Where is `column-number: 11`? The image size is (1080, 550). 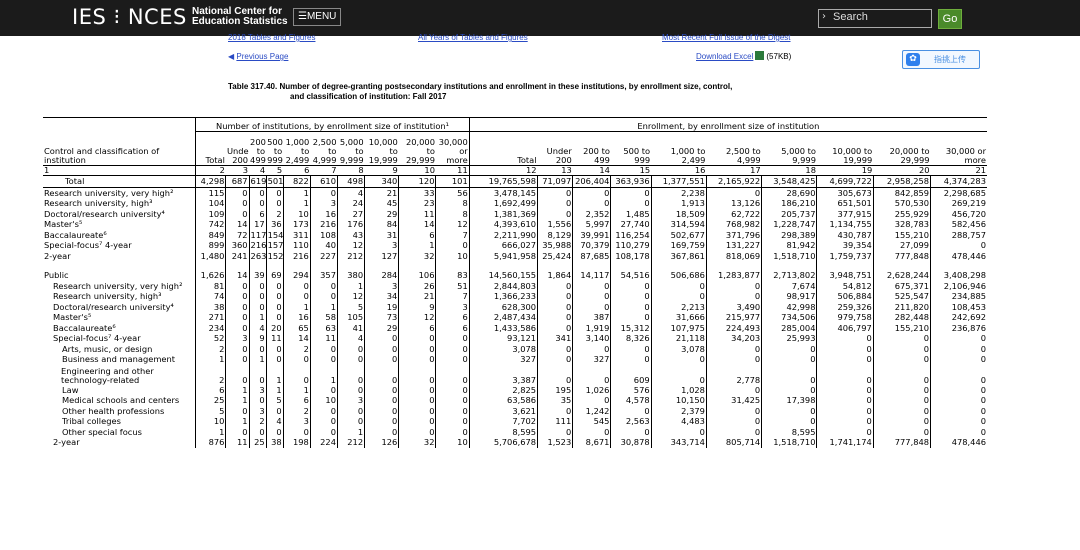 column-number: 11 is located at coordinates (452, 170).